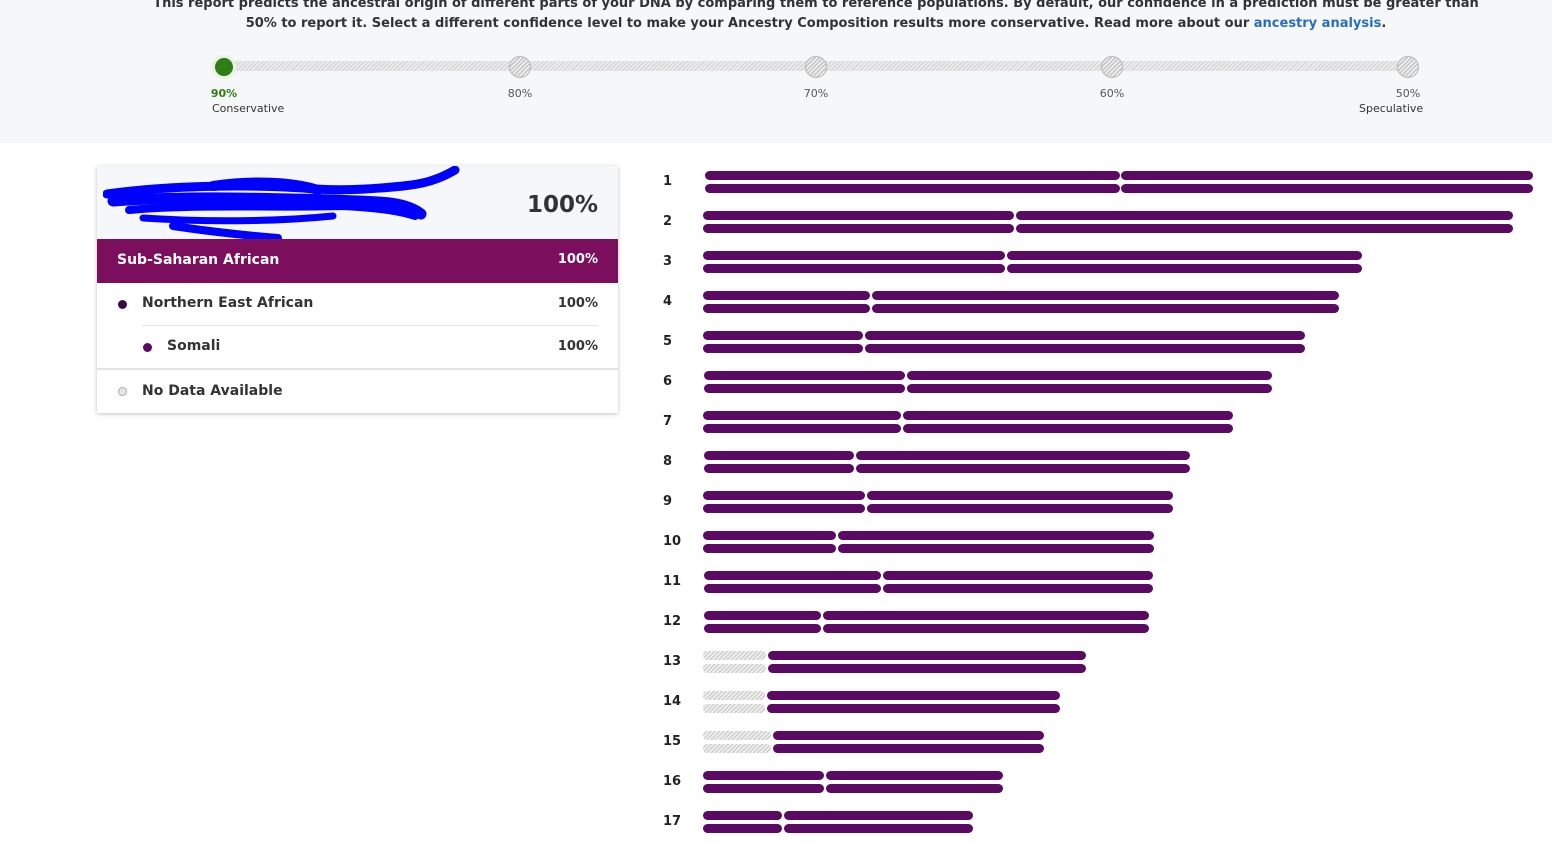 This screenshot has width=1552, height=843. What do you see at coordinates (672, 781) in the screenshot?
I see `chromosome-label: 16` at bounding box center [672, 781].